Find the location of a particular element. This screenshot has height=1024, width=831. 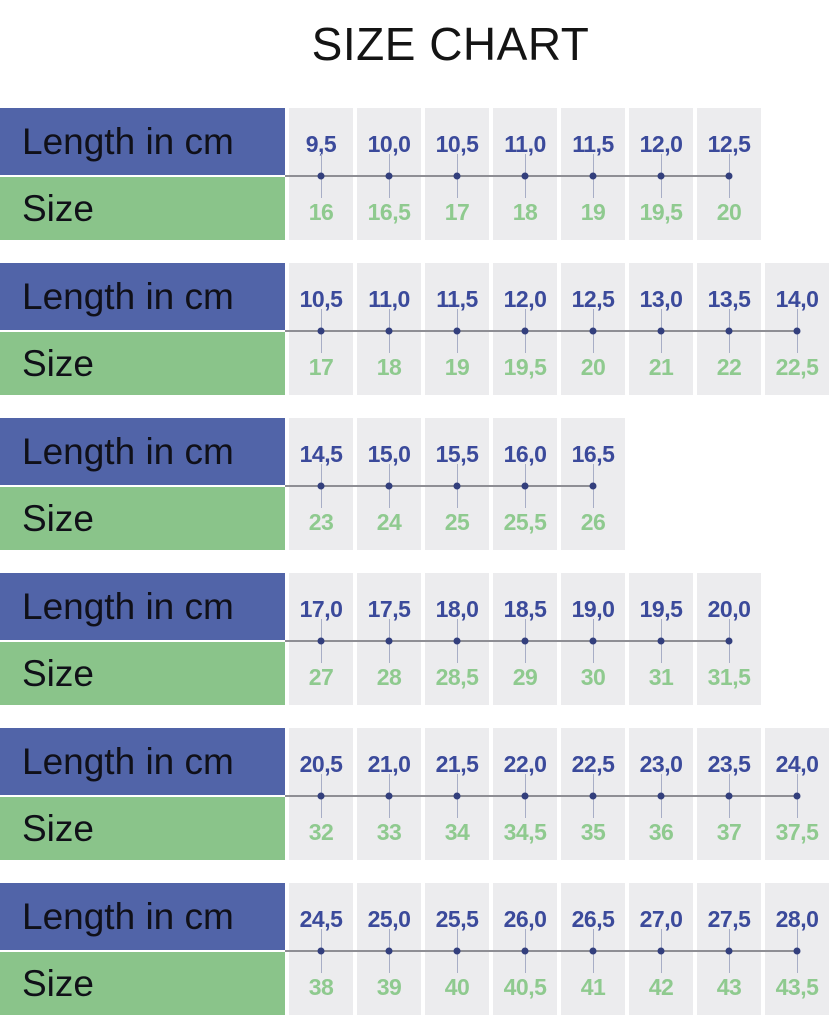

value-column: 13,0 21 is located at coordinates (661, 329).